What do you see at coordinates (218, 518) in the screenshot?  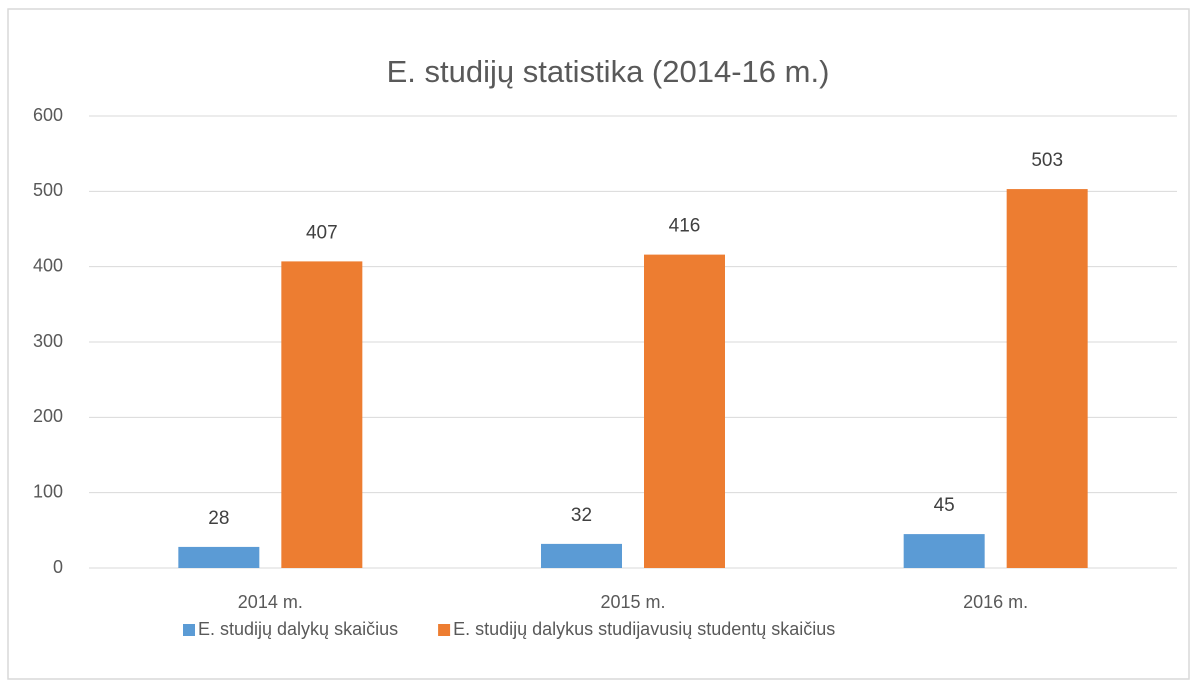 I see `data-label: 28` at bounding box center [218, 518].